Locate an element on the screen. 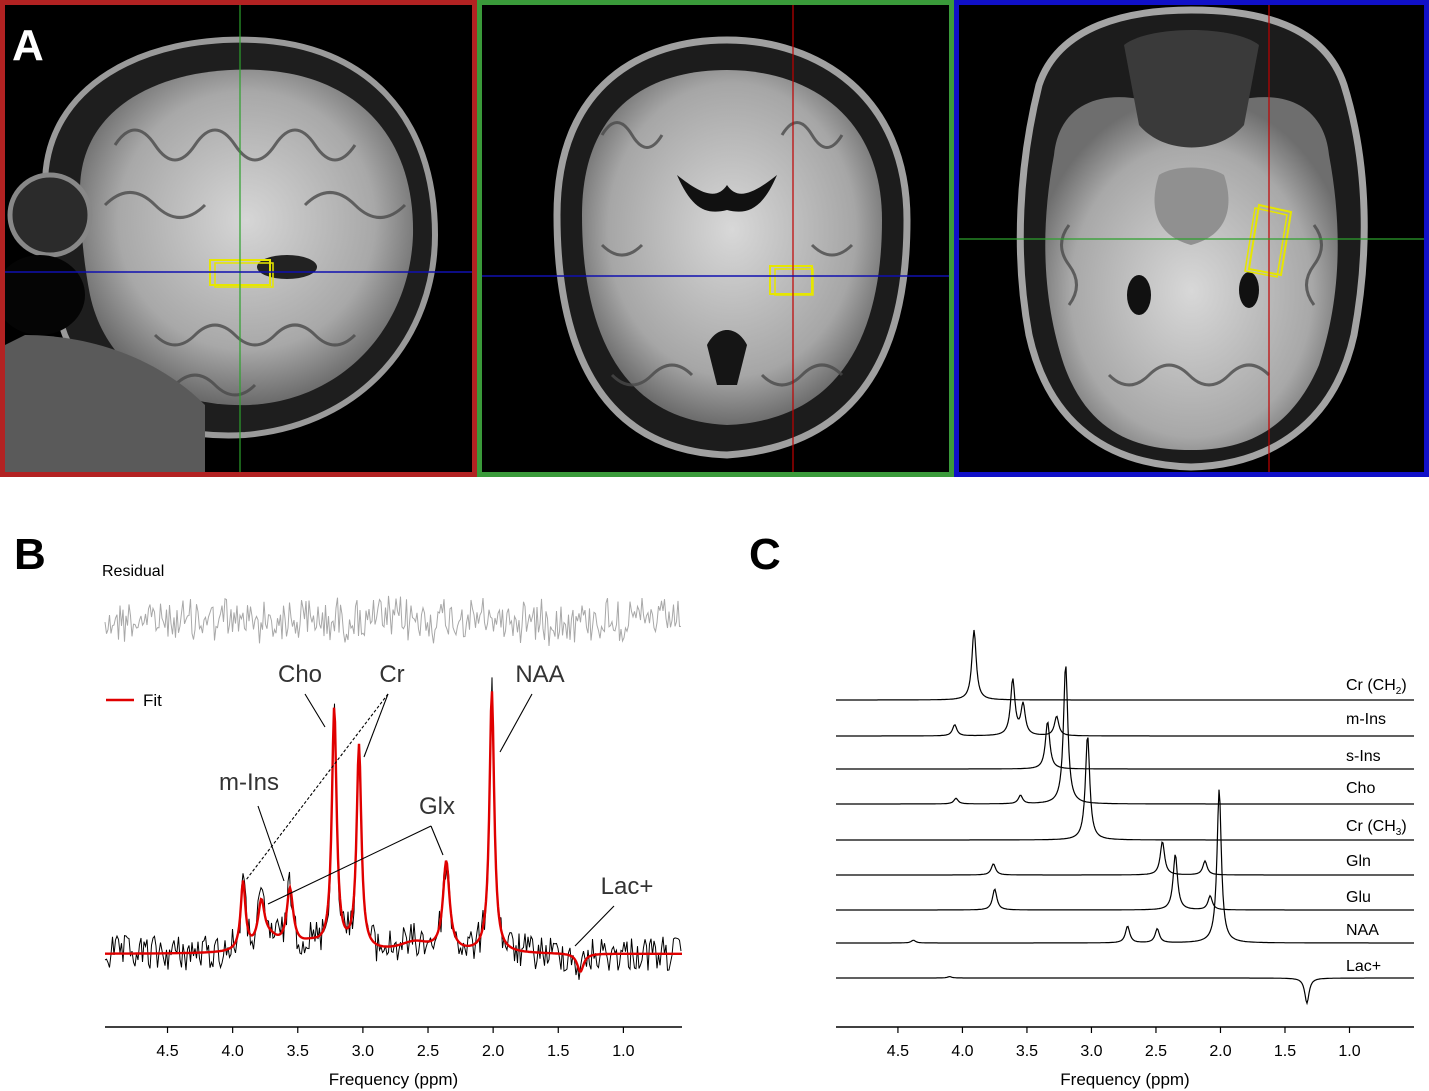 The image size is (1429, 1091). basis-spectrum-label: m-Ins is located at coordinates (1366, 719).